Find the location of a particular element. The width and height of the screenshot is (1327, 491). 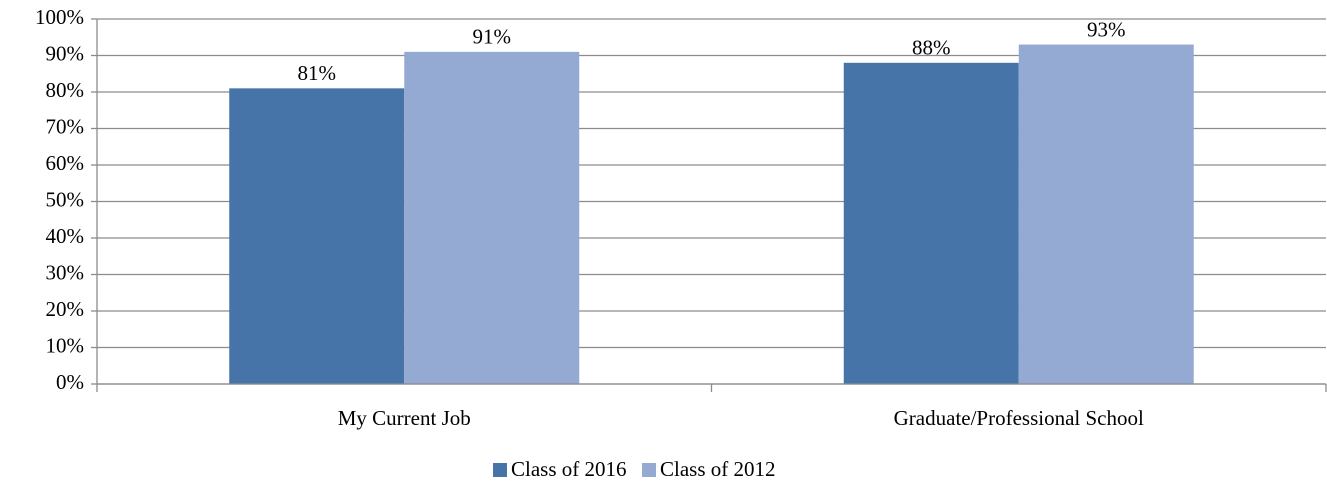

data-label: 93% is located at coordinates (1106, 29).